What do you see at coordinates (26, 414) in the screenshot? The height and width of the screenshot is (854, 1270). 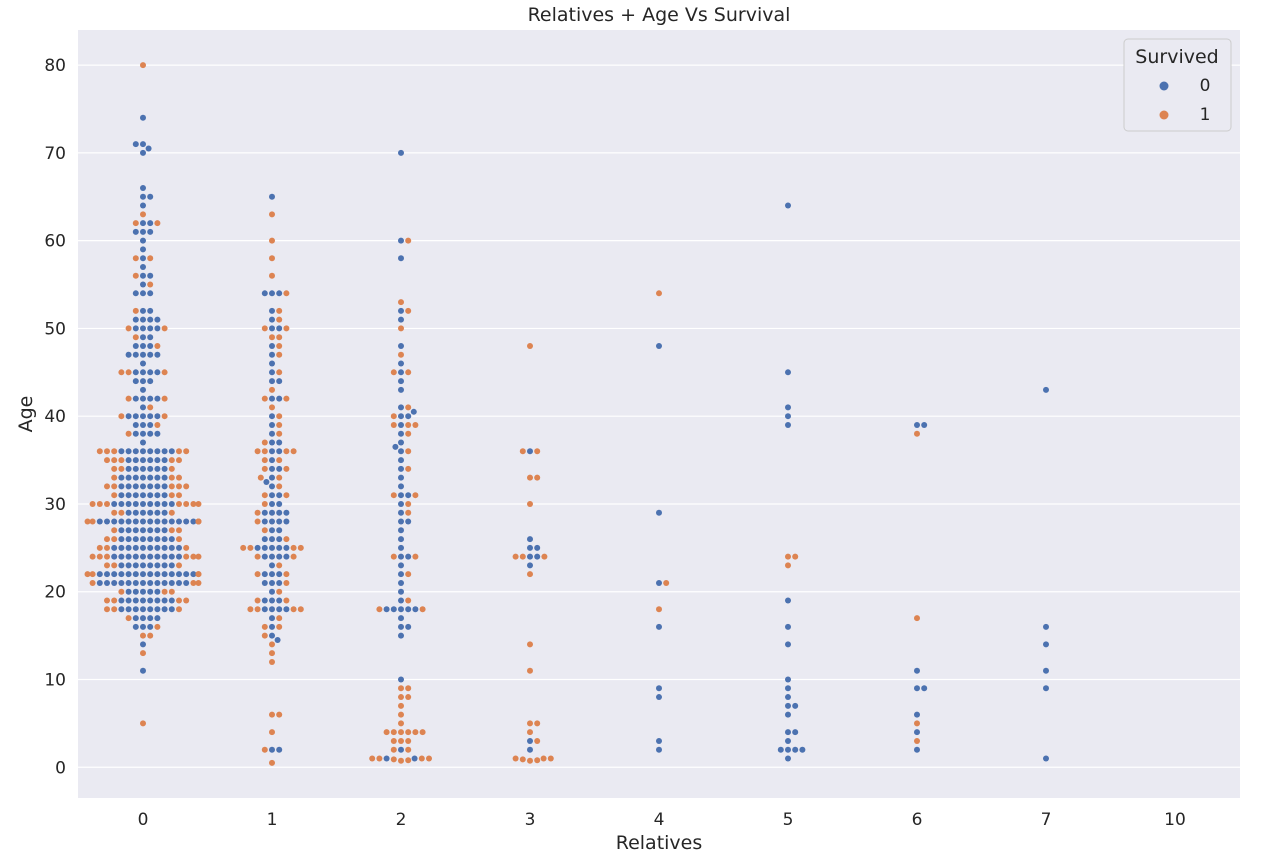 I see `y-axis-label: Age` at bounding box center [26, 414].